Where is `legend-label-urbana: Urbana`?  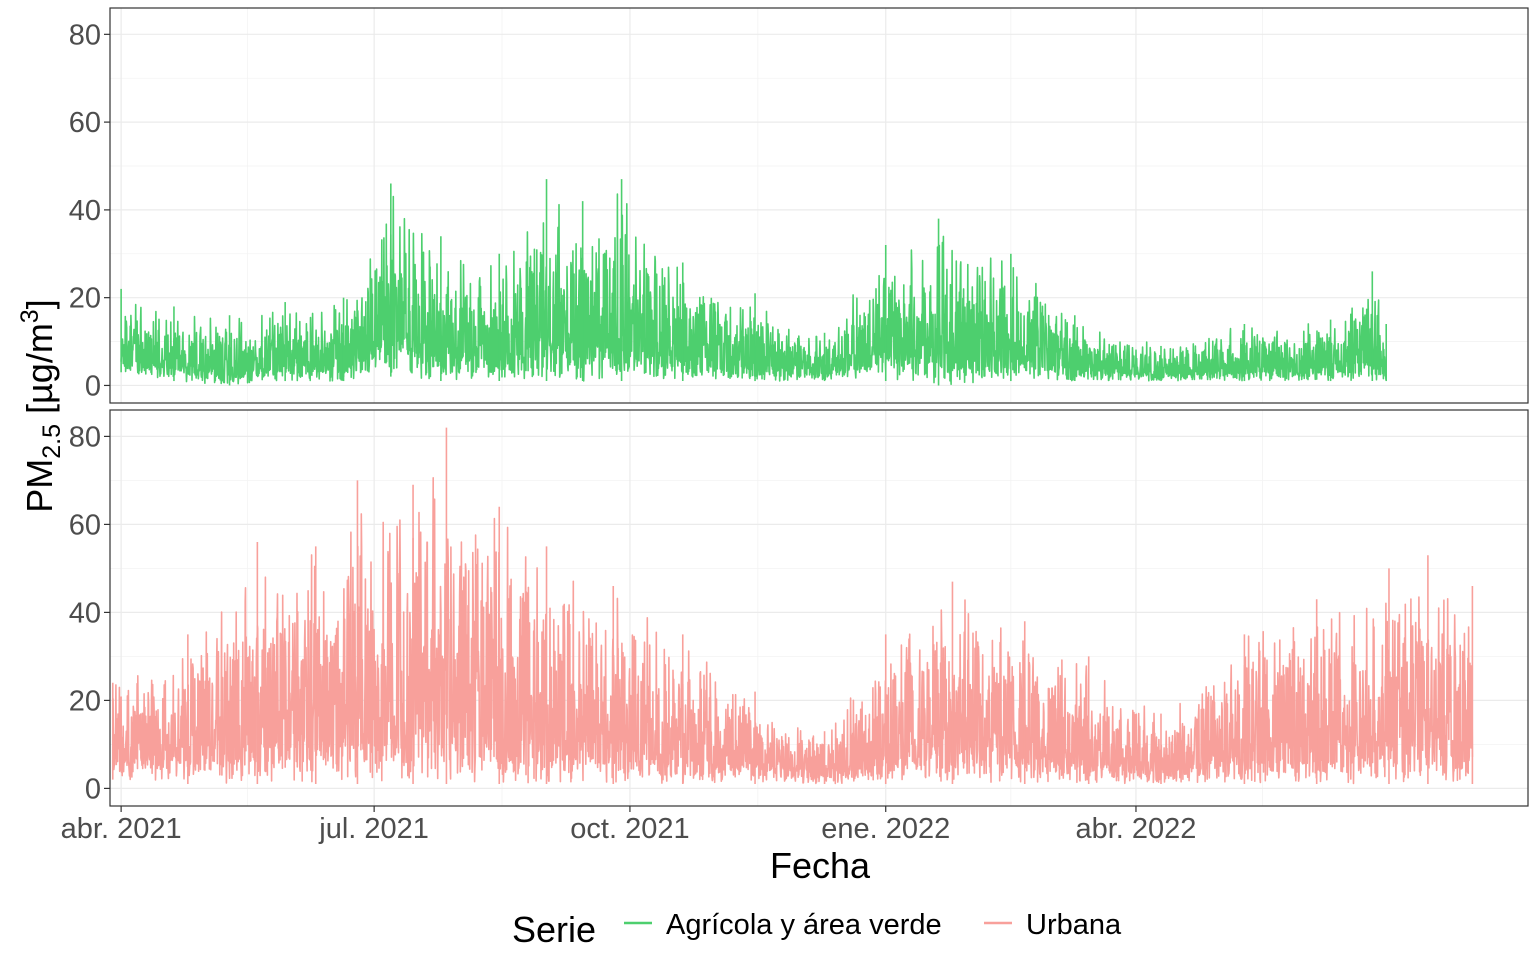 legend-label-urbana: Urbana is located at coordinates (1074, 925).